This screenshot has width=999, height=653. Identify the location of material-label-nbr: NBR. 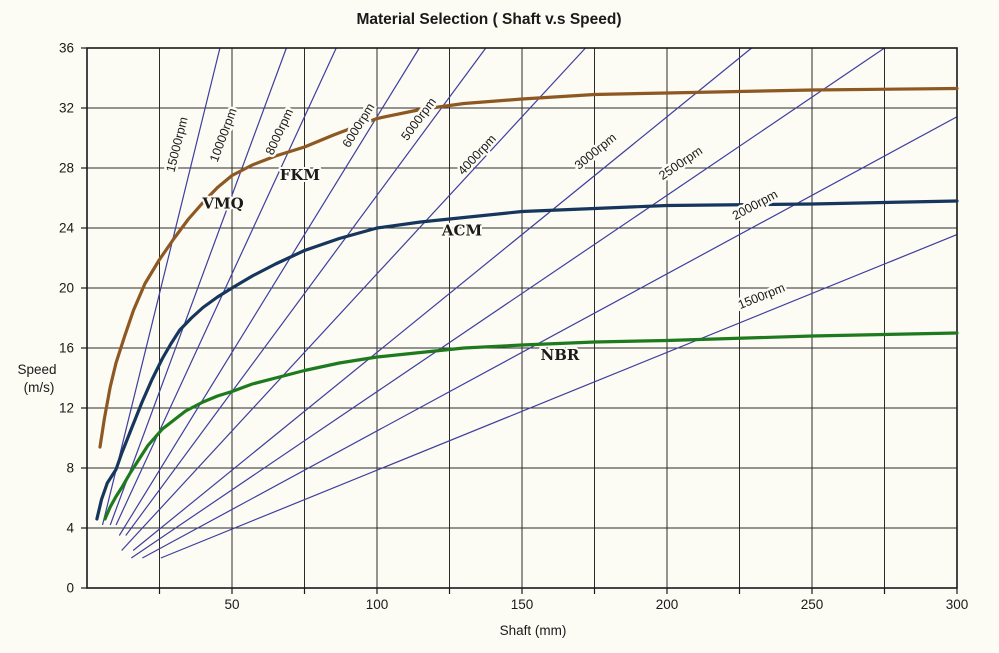
(560, 355).